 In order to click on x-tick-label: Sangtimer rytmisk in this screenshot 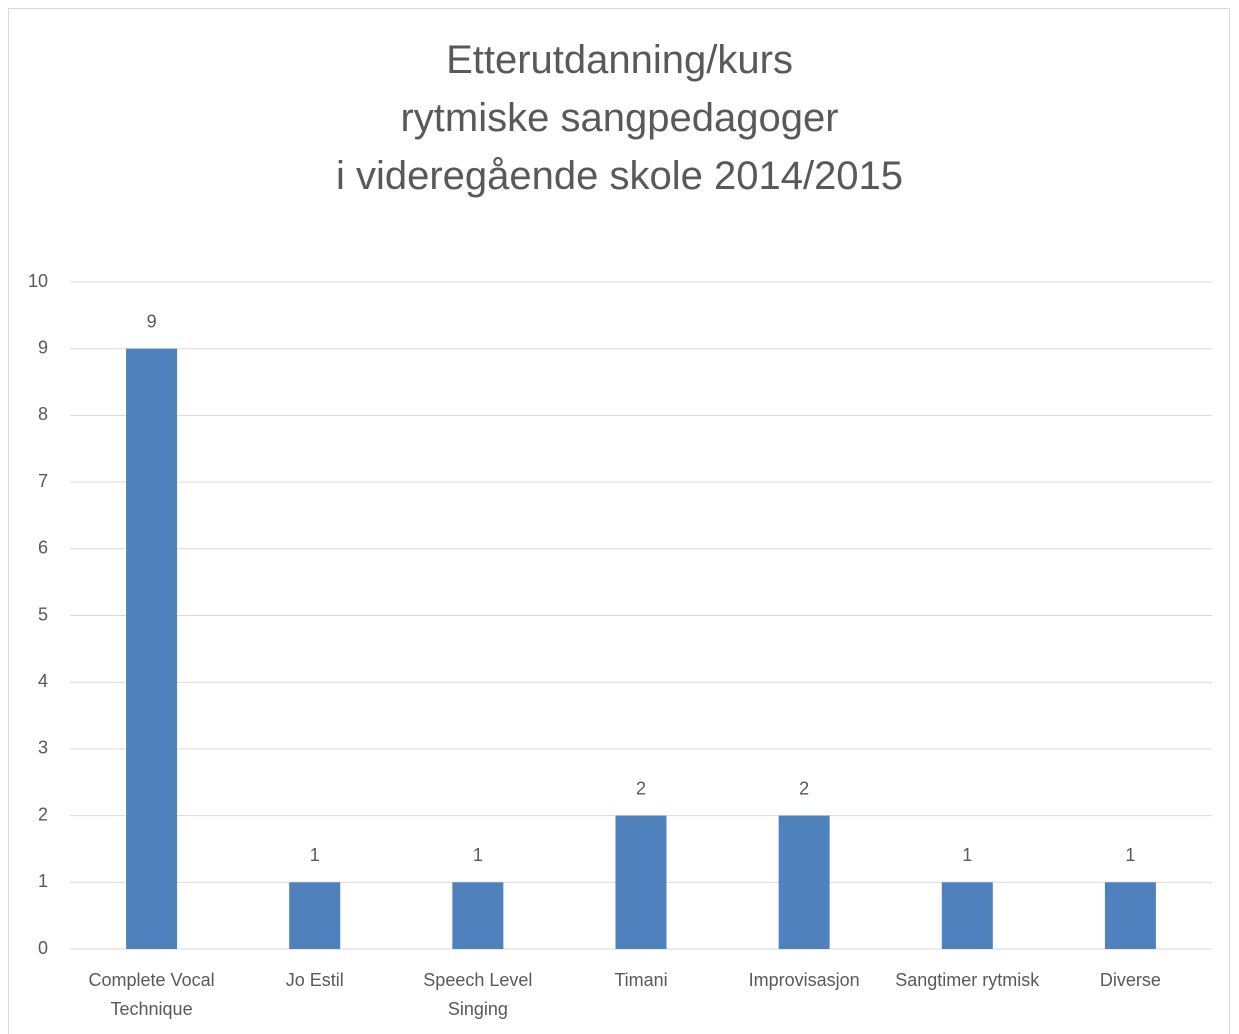, I will do `click(967, 980)`.